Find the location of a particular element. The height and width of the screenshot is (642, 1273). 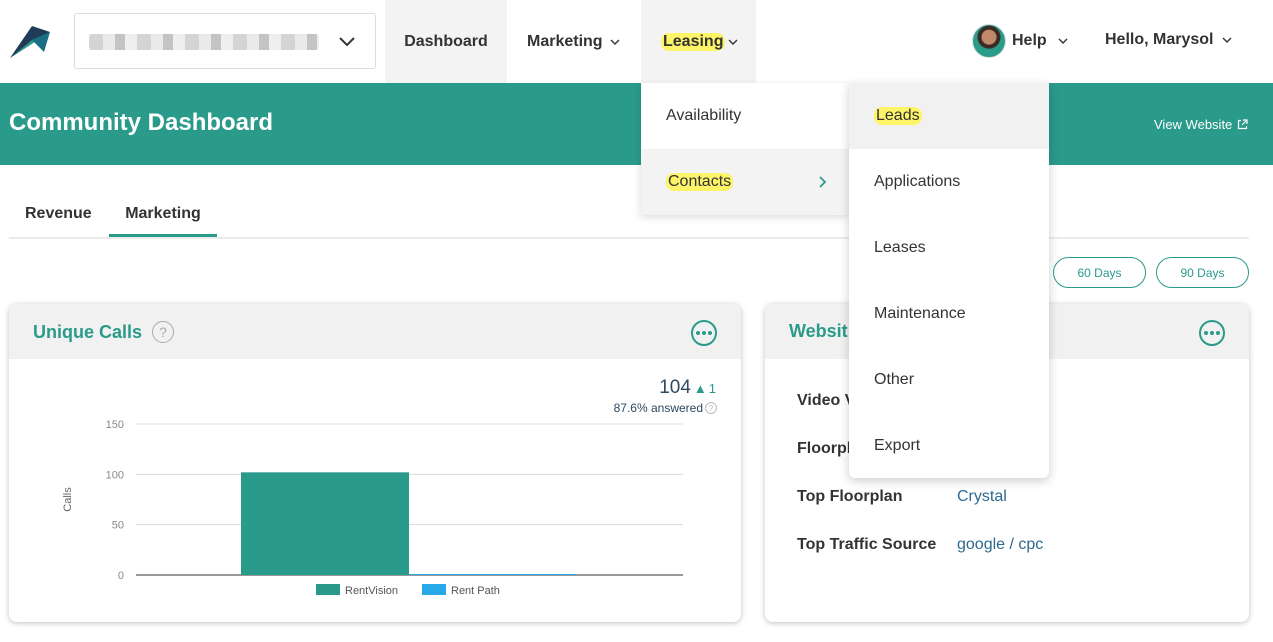

card-header: Unique Calls ? is located at coordinates (375, 331).